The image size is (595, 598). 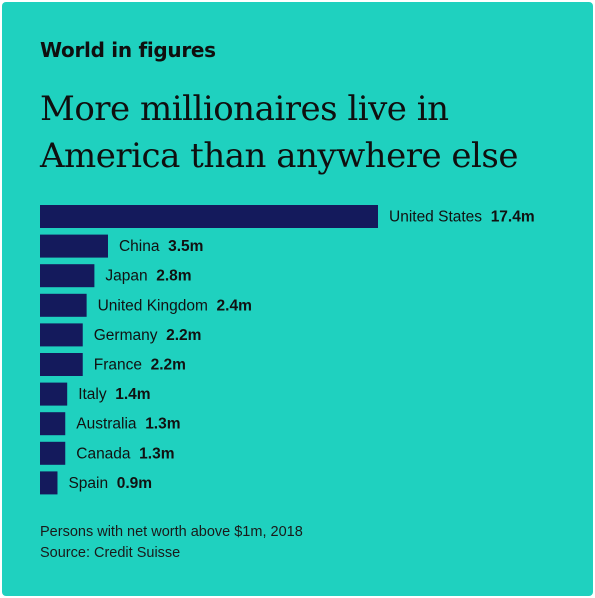 I want to click on footnote: Persons with net worth above $1m, 2018, so click(x=171, y=532).